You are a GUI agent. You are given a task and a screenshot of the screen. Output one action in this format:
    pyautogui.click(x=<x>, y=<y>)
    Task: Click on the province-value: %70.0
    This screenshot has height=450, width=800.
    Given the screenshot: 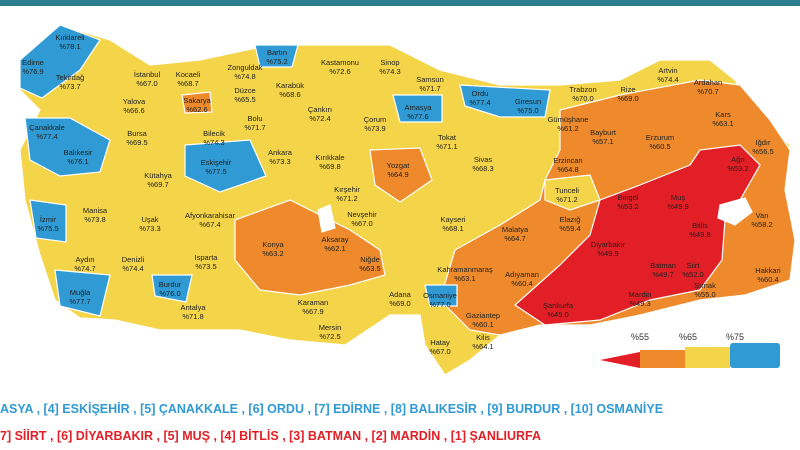 What is the action you would take?
    pyautogui.click(x=582, y=98)
    